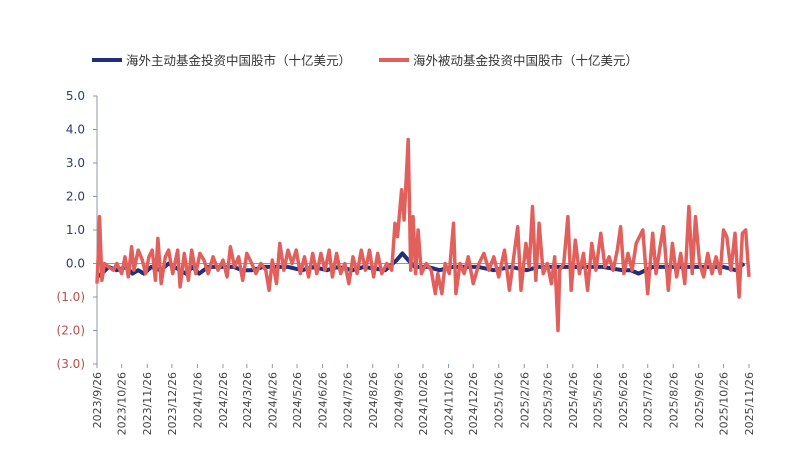 Image resolution: width=799 pixels, height=450 pixels. I want to click on x-tick-label: 2025/9/26, so click(699, 400).